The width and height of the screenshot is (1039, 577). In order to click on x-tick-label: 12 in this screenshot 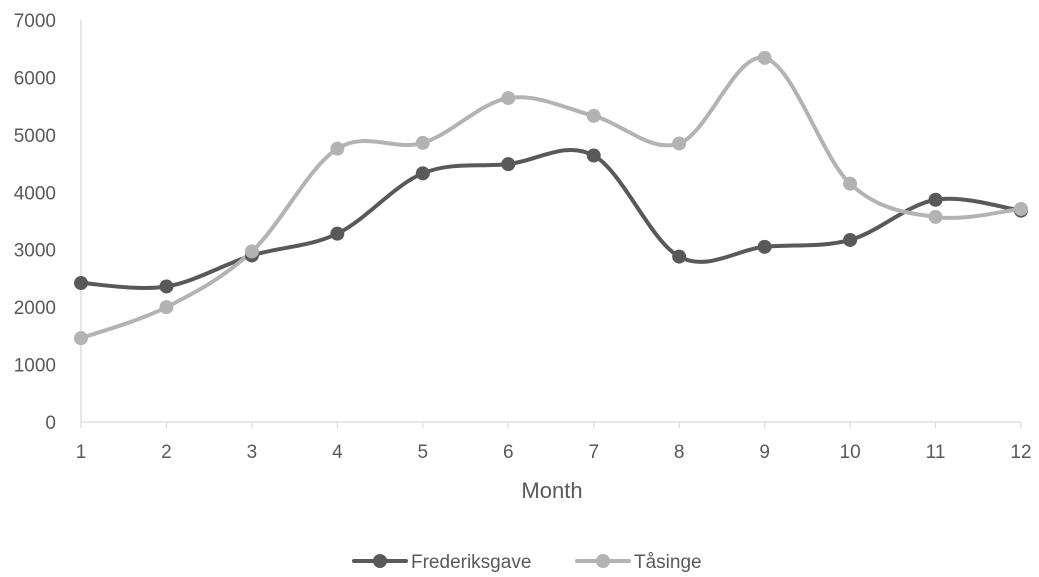, I will do `click(1020, 452)`.